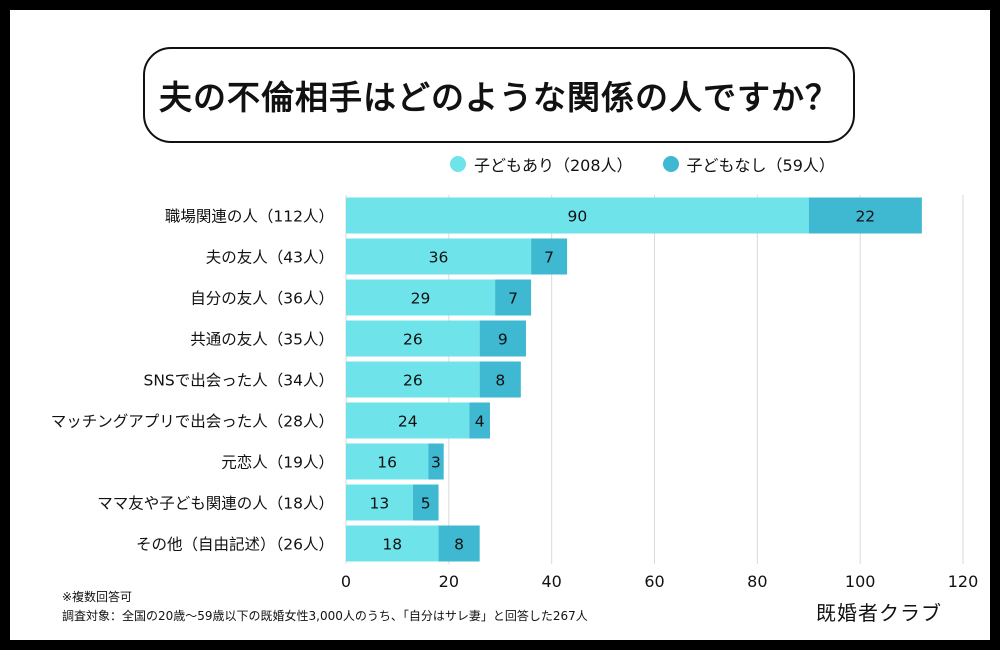  Describe the element at coordinates (760, 165) in the screenshot. I see `legend-label-without-children: 子どもなし（59人）` at that location.